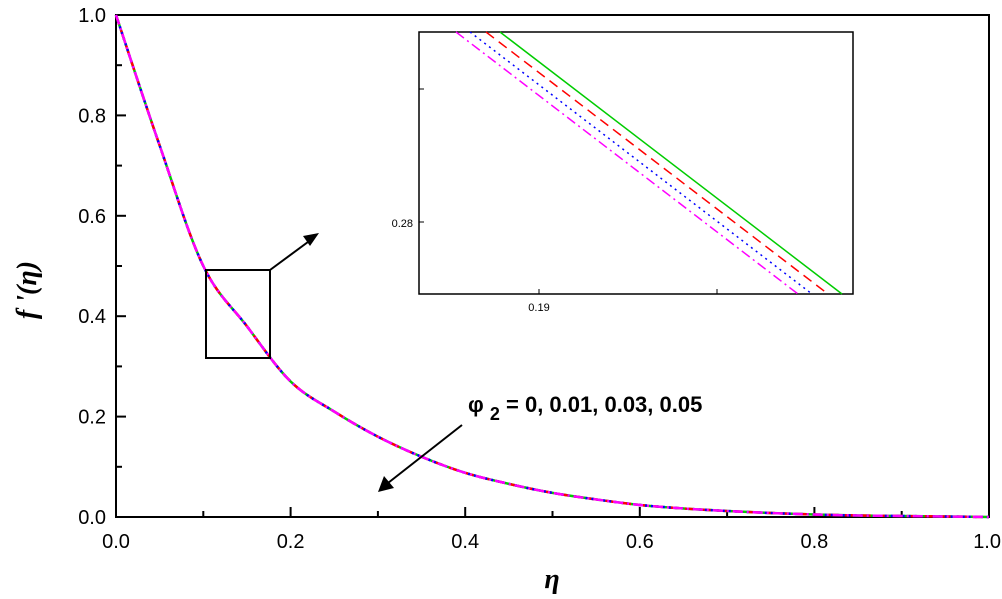  I want to click on x-tick-label: 1.0, so click(987, 542).